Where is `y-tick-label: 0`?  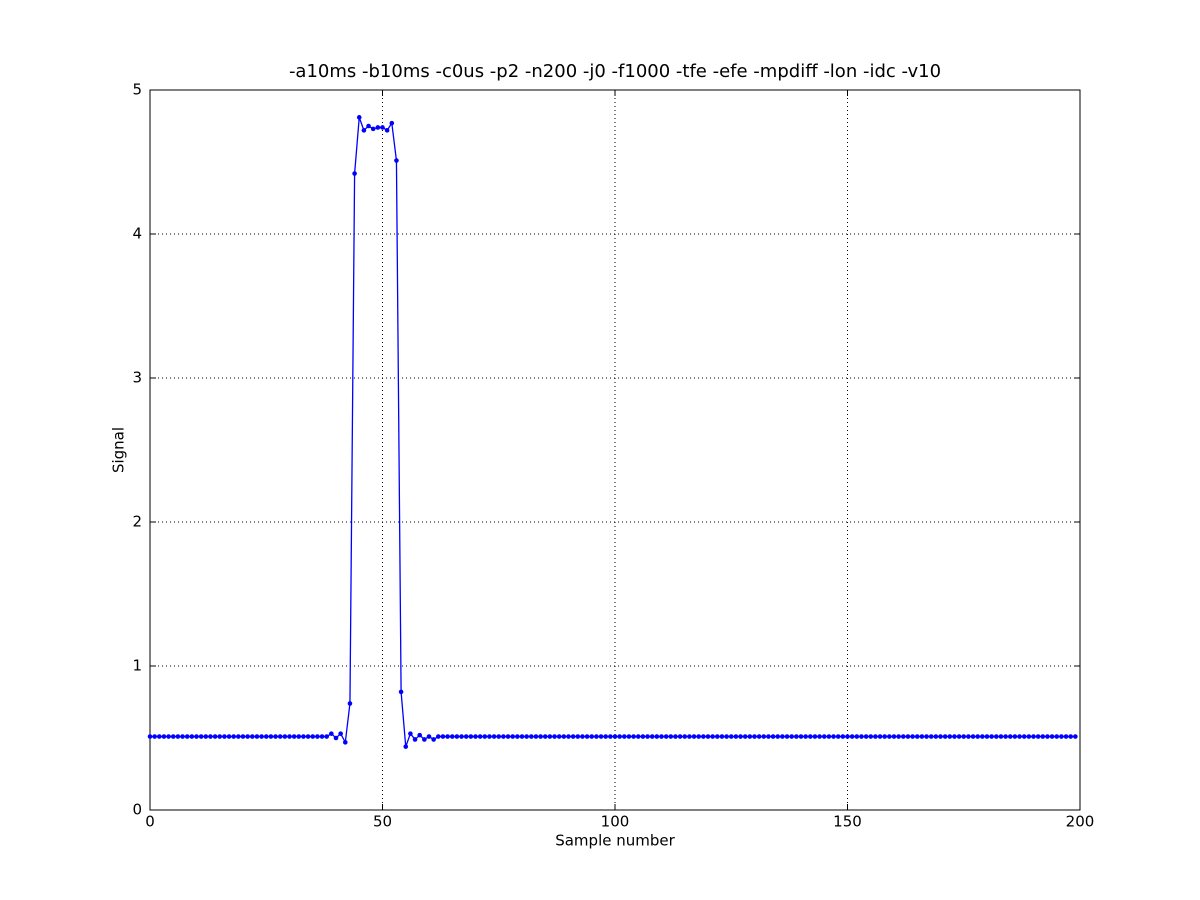 y-tick-label: 0 is located at coordinates (137, 810).